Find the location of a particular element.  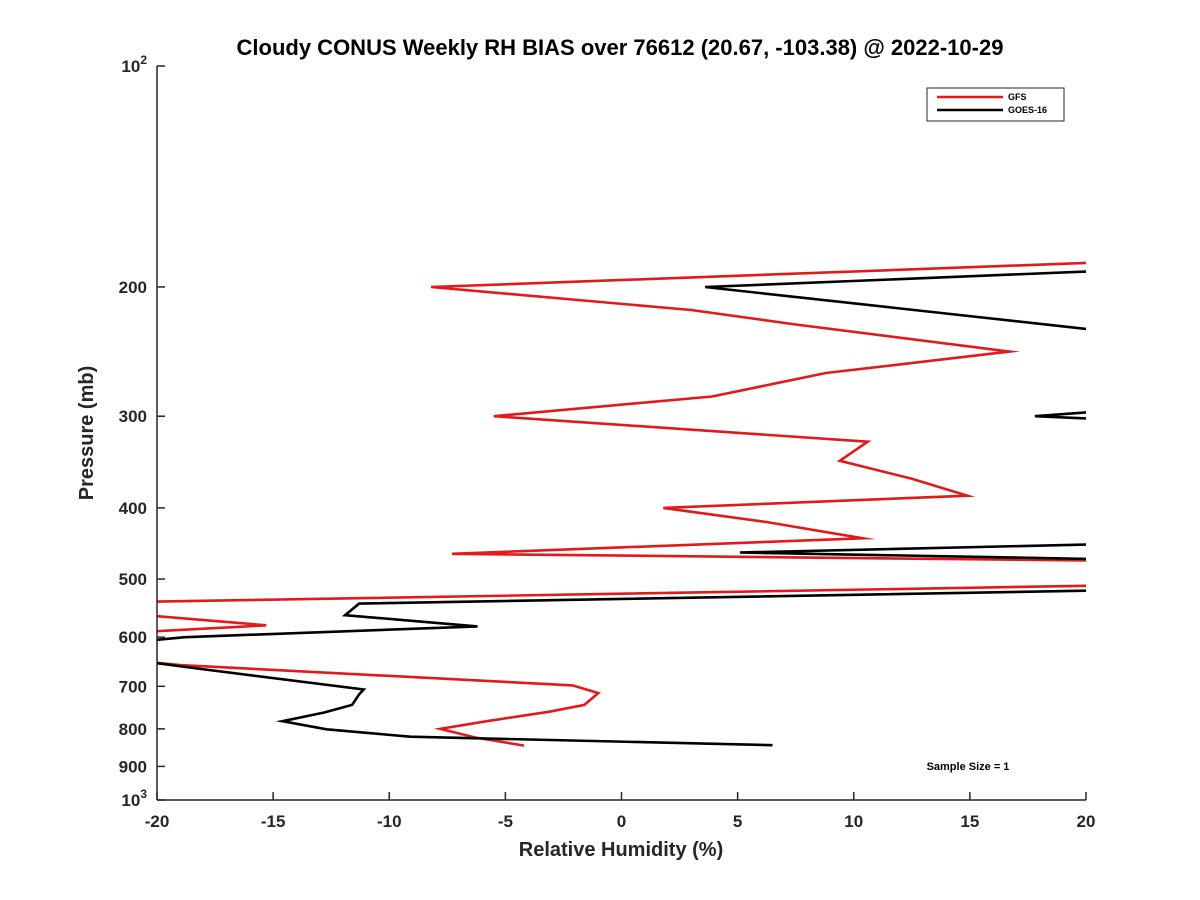

x-tick-label: -15 is located at coordinates (273, 821).